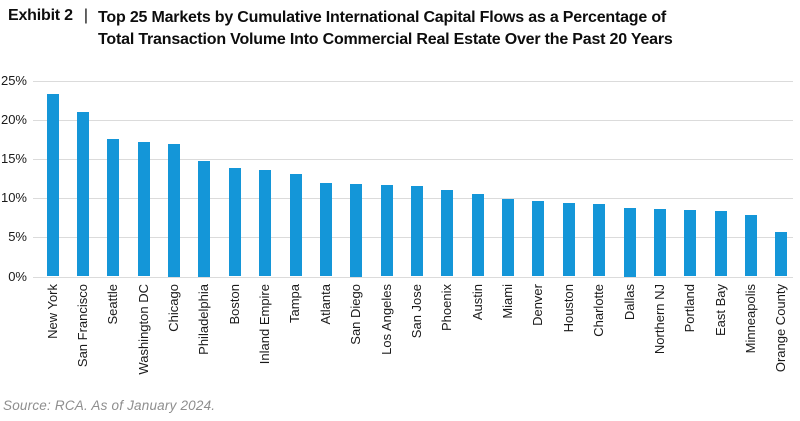  Describe the element at coordinates (538, 239) in the screenshot. I see `bar-denver` at that location.